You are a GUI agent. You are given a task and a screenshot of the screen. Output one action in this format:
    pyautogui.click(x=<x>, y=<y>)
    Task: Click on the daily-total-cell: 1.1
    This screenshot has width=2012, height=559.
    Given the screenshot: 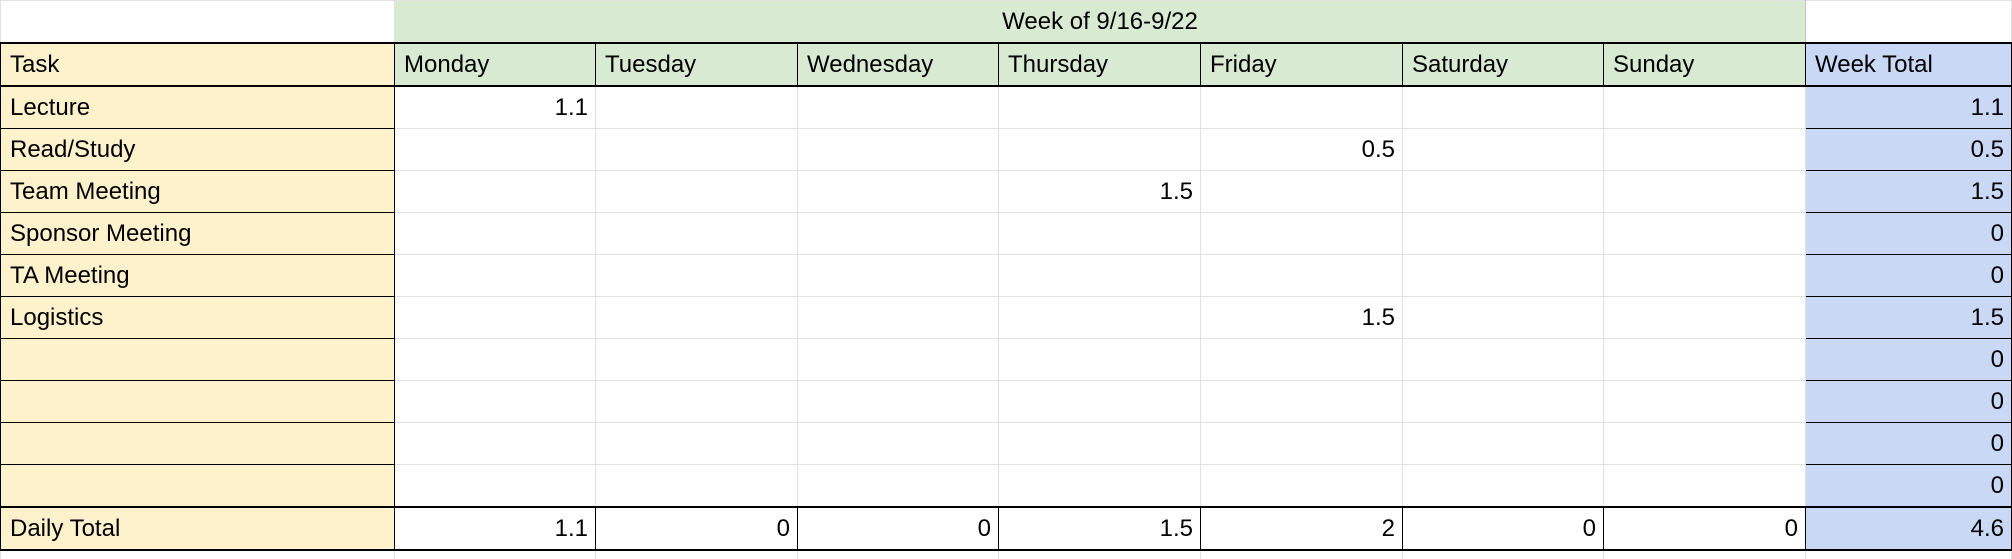 What is the action you would take?
    pyautogui.click(x=495, y=528)
    